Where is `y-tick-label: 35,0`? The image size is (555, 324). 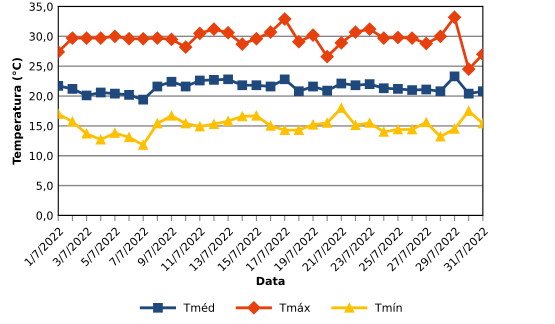 y-tick-label: 35,0 is located at coordinates (41, 7).